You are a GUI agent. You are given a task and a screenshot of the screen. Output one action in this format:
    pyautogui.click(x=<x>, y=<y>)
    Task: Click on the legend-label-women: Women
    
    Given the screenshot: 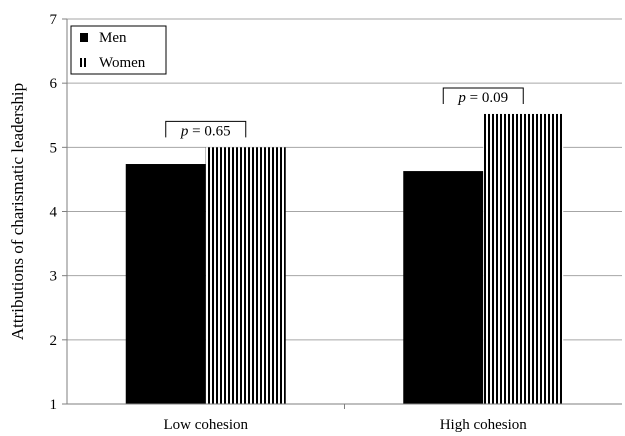 What is the action you would take?
    pyautogui.click(x=122, y=63)
    